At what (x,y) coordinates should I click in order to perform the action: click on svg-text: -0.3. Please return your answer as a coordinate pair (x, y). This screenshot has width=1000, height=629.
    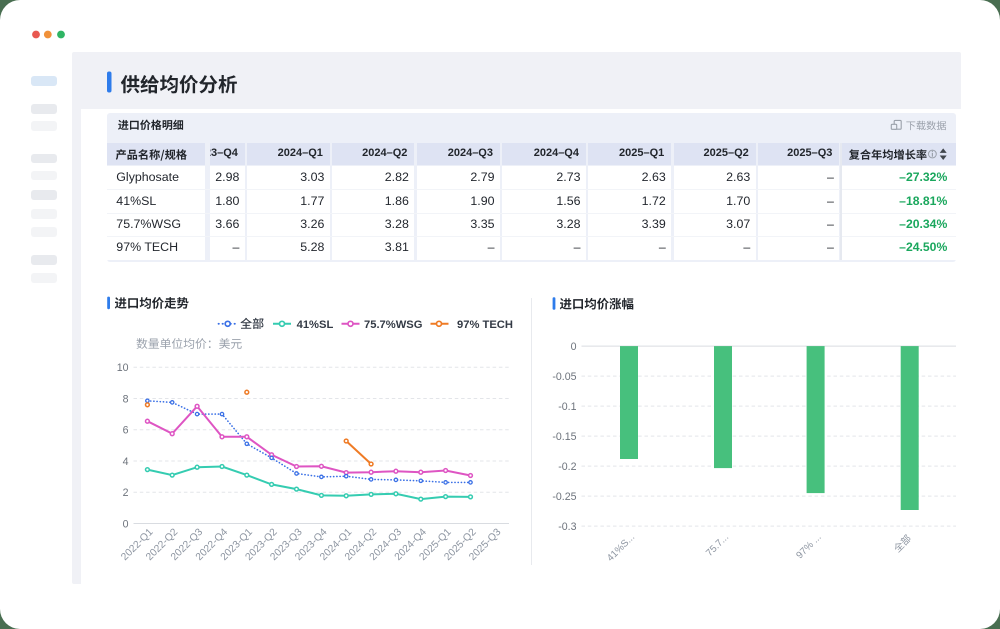
    Looking at the image, I should click on (567, 527).